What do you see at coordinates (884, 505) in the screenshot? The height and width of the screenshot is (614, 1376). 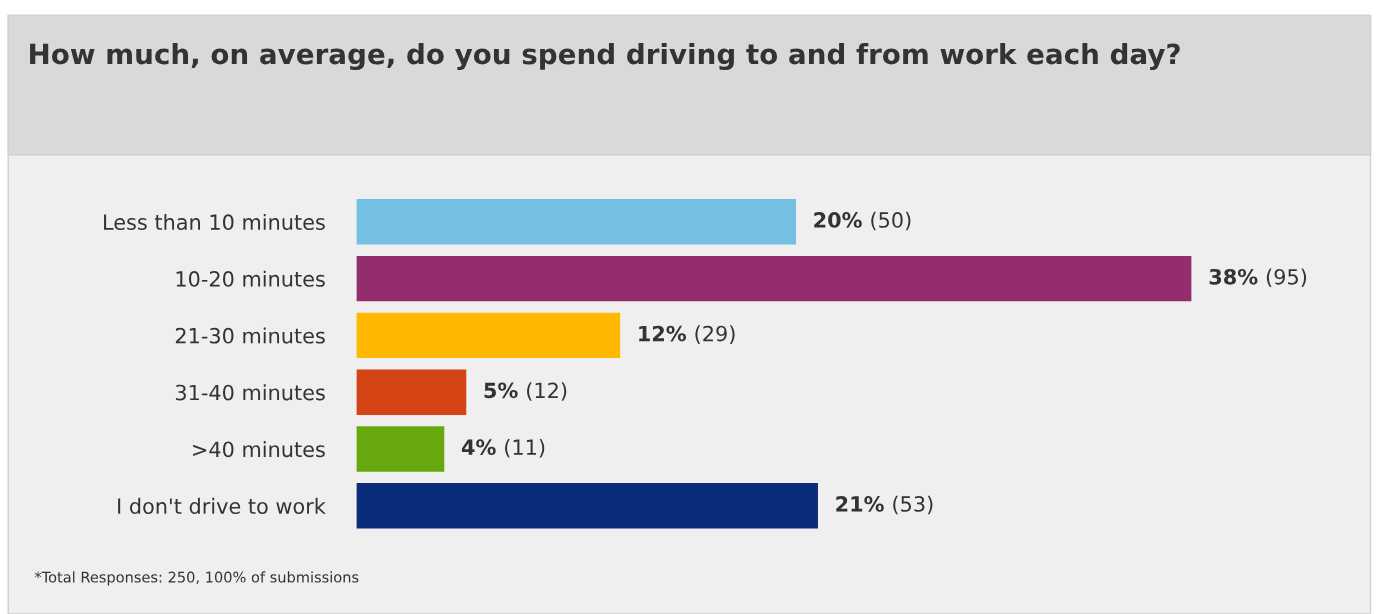 I see `data-label: 21% (53)` at bounding box center [884, 505].